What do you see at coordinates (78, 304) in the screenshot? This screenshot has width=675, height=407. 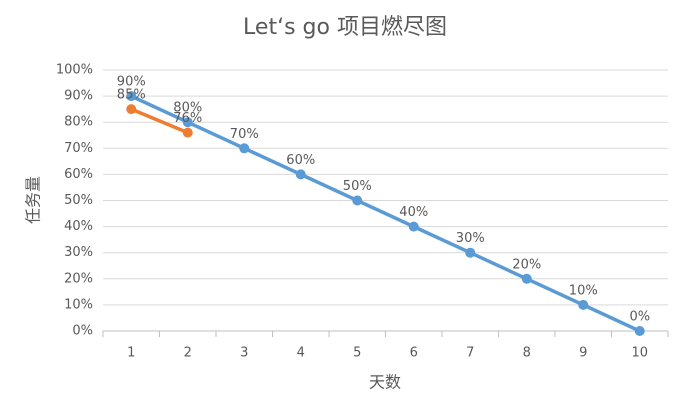 I see `y-tick-label: 10%` at bounding box center [78, 304].